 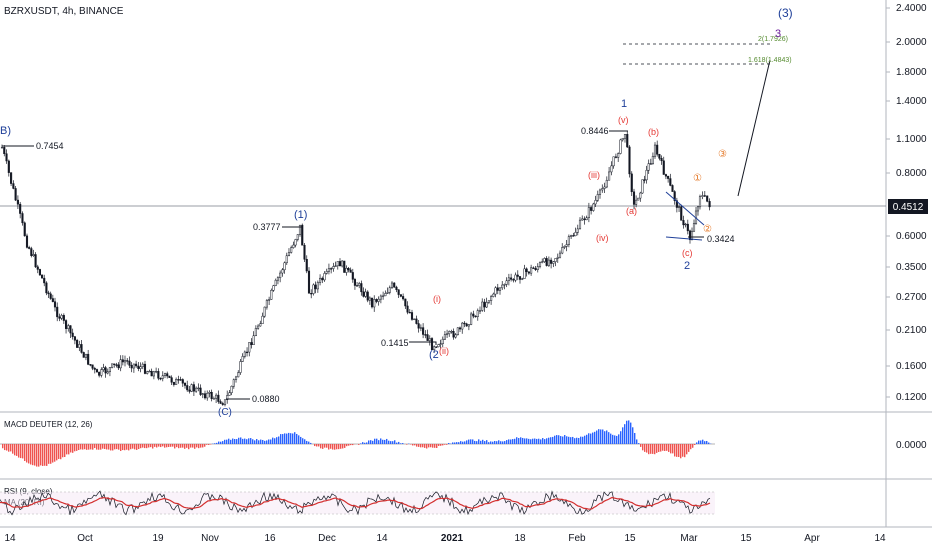 What do you see at coordinates (911, 236) in the screenshot?
I see `price-tick-label: 0.6000` at bounding box center [911, 236].